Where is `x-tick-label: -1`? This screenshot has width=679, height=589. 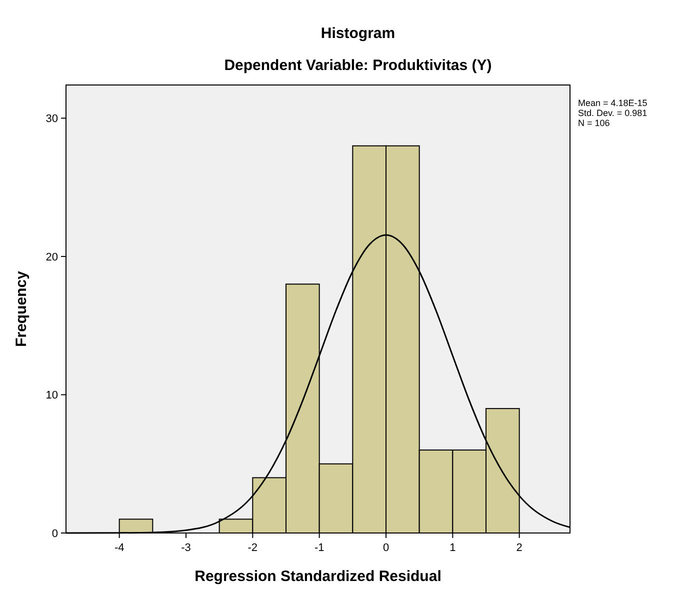
x-tick-label: -1 is located at coordinates (319, 548).